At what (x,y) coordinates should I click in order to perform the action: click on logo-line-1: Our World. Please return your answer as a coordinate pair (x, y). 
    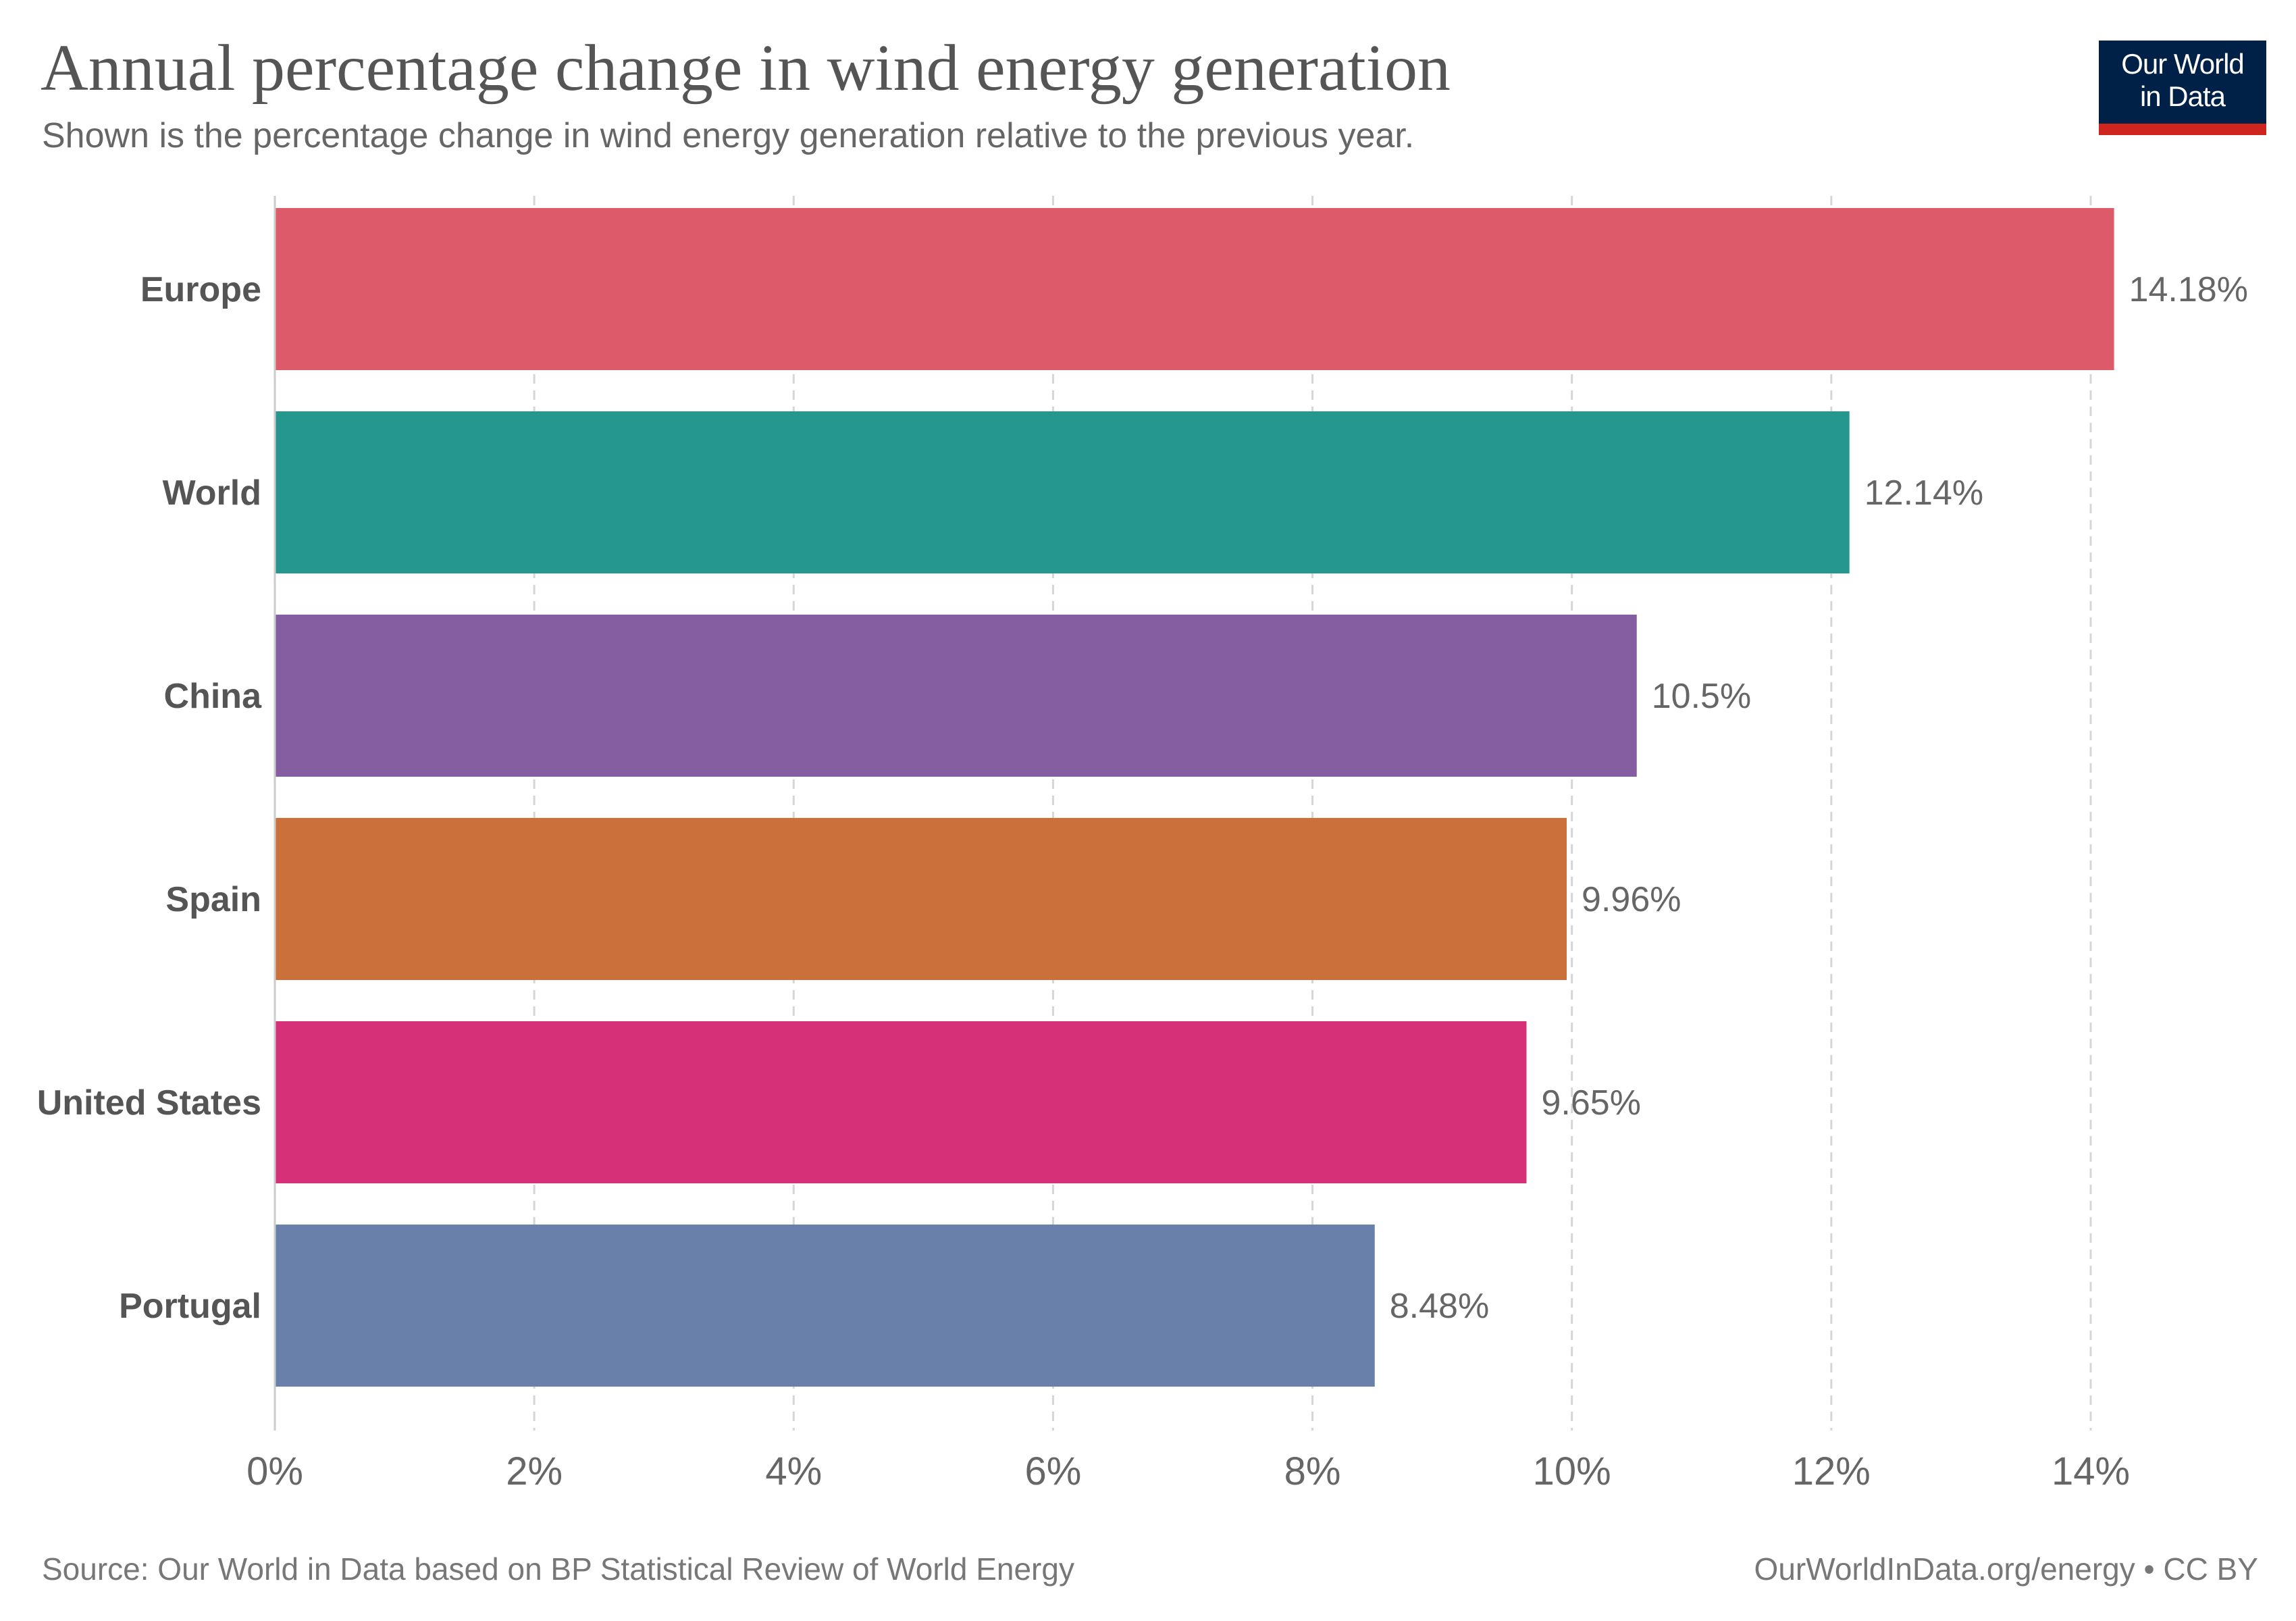
    Looking at the image, I should click on (2183, 64).